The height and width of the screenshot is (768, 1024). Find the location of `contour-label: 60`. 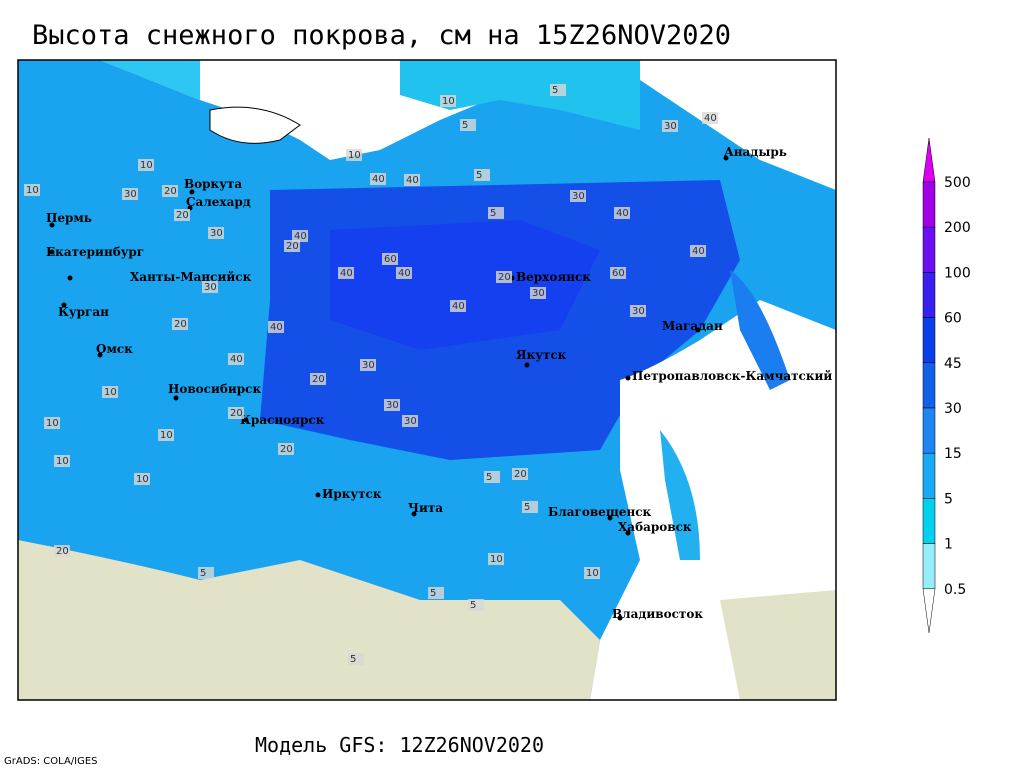

contour-label: 60 is located at coordinates (618, 273).